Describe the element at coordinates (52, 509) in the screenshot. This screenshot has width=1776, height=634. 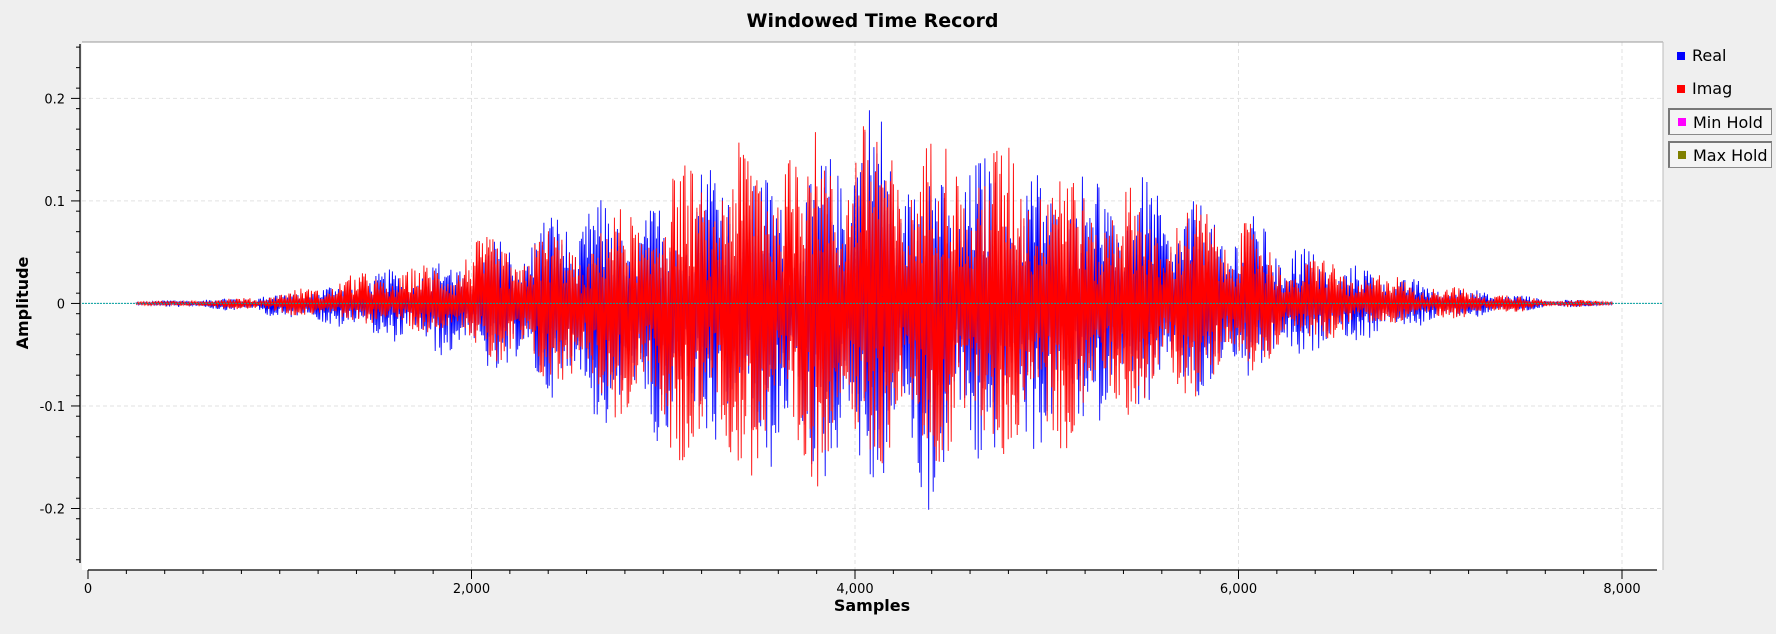
I see `y-tick-label-4: -0.2` at that location.